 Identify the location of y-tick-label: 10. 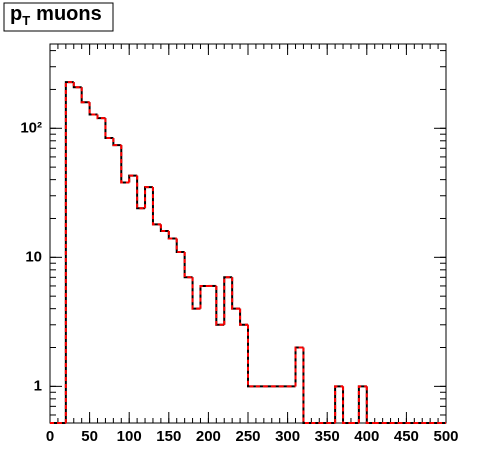
(33, 256).